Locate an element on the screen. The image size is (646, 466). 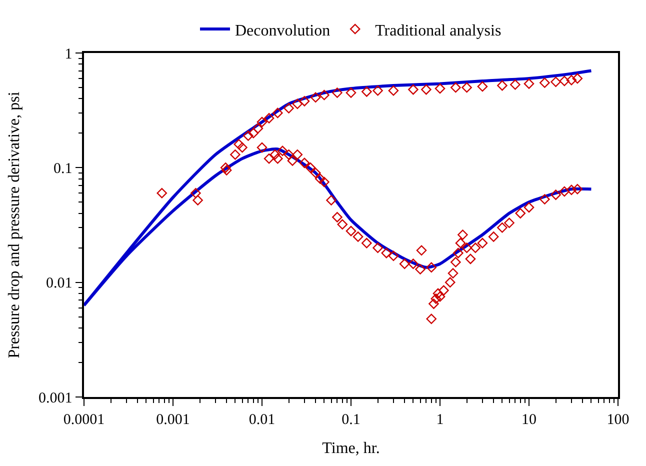
y-tick-label: 1 is located at coordinates (68, 54).